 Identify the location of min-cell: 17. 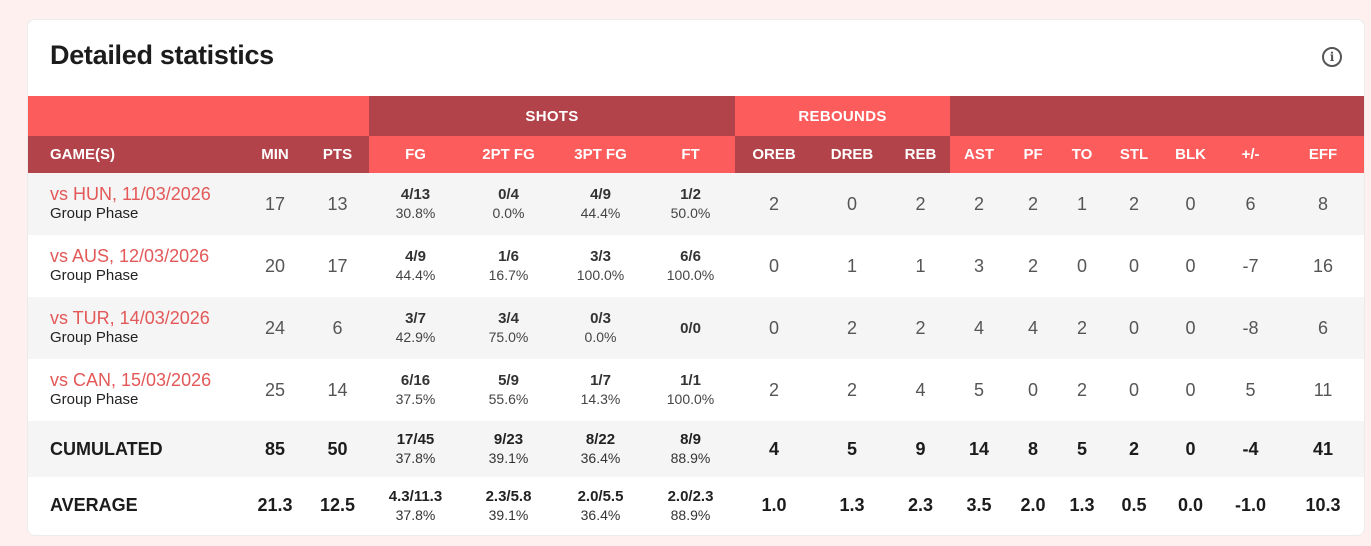
(275, 204).